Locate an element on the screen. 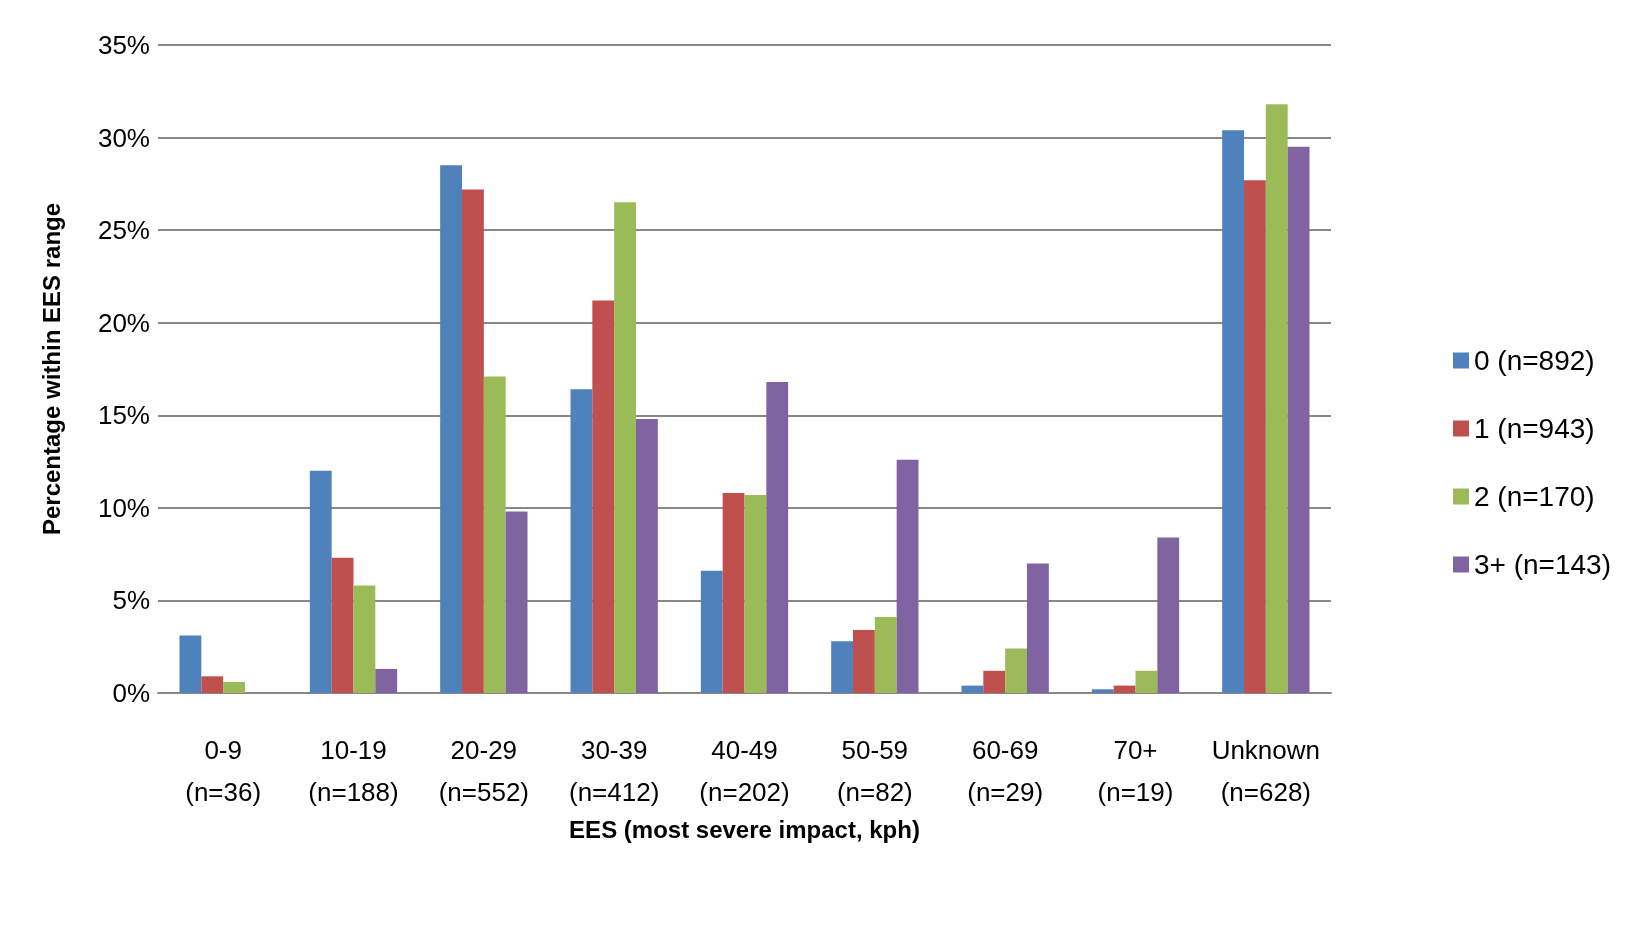 The width and height of the screenshot is (1626, 925). y-tick-label: 25% is located at coordinates (123, 230).